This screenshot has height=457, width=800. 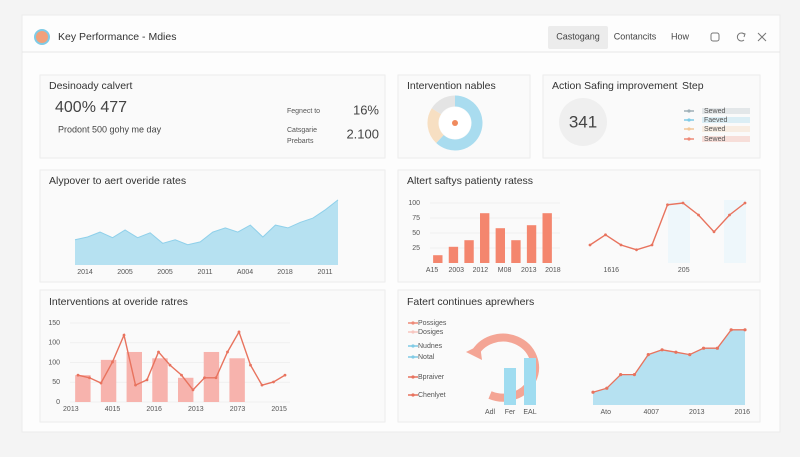 I want to click on legend-label: Faeved, so click(x=715, y=120).